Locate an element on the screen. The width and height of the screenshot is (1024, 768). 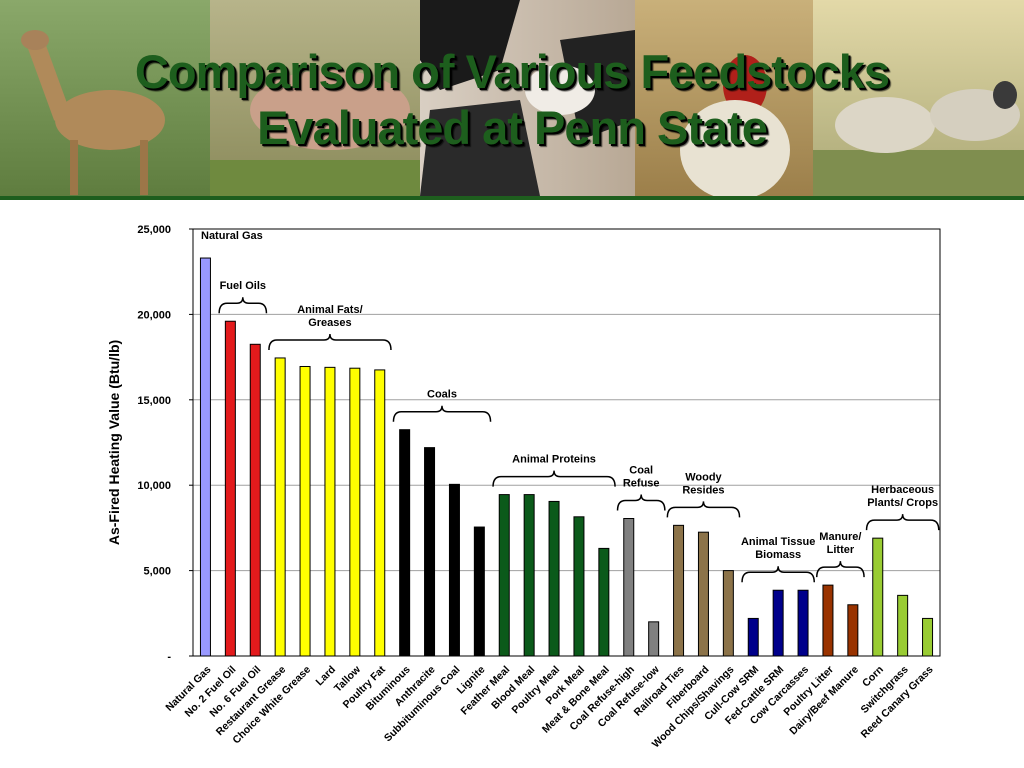
slide-title-line-2: Evaluated at Penn State is located at coordinates (512, 127).